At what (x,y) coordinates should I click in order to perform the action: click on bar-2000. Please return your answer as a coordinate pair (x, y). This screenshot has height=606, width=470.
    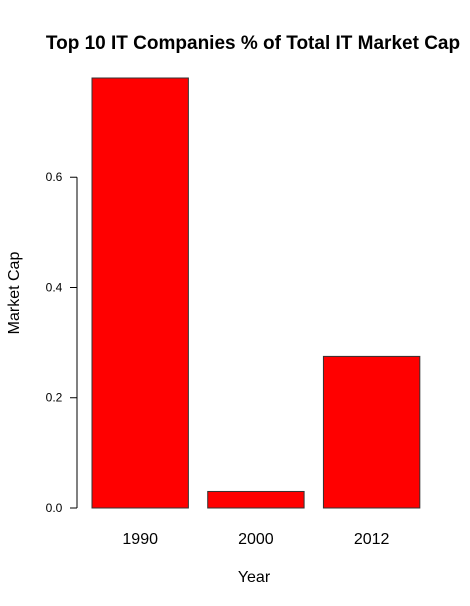
    Looking at the image, I should click on (256, 499).